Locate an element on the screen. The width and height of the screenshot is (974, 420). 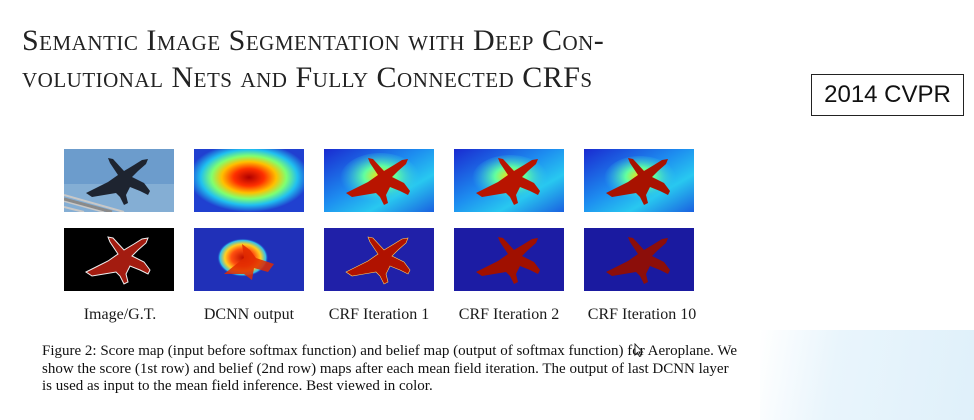
column-label-crf-10: CRF Iteration 10 is located at coordinates (642, 315).